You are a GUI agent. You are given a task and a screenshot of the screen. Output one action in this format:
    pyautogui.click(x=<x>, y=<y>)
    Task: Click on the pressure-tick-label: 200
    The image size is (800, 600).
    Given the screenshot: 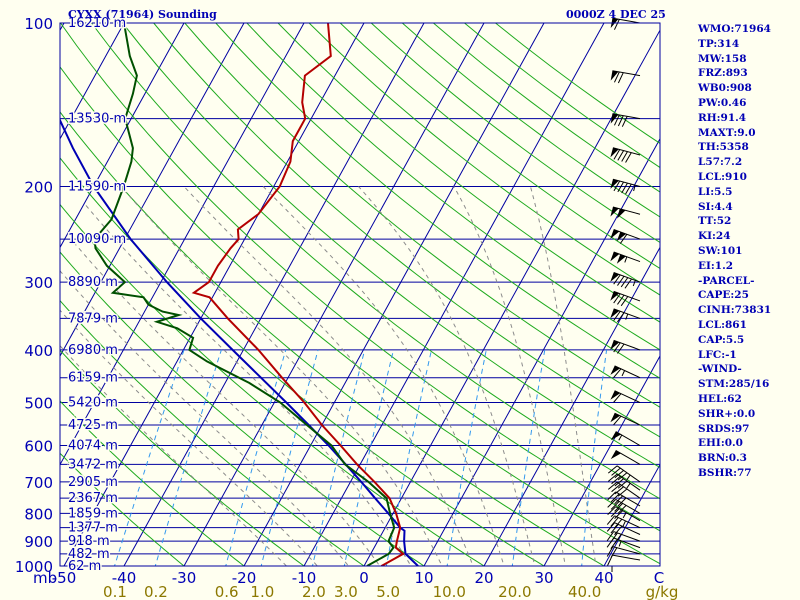 What is the action you would take?
    pyautogui.click(x=38, y=187)
    